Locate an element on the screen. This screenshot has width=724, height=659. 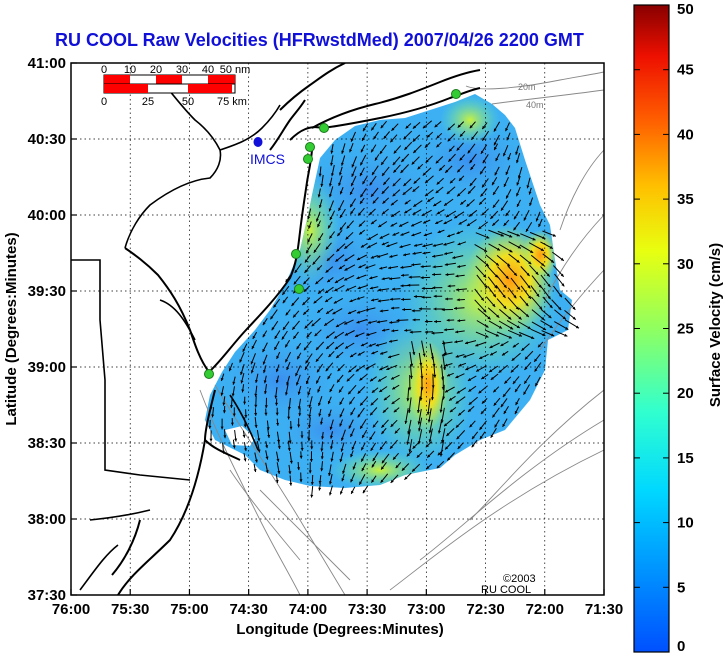
contour-label-20m: 20m is located at coordinates (527, 87).